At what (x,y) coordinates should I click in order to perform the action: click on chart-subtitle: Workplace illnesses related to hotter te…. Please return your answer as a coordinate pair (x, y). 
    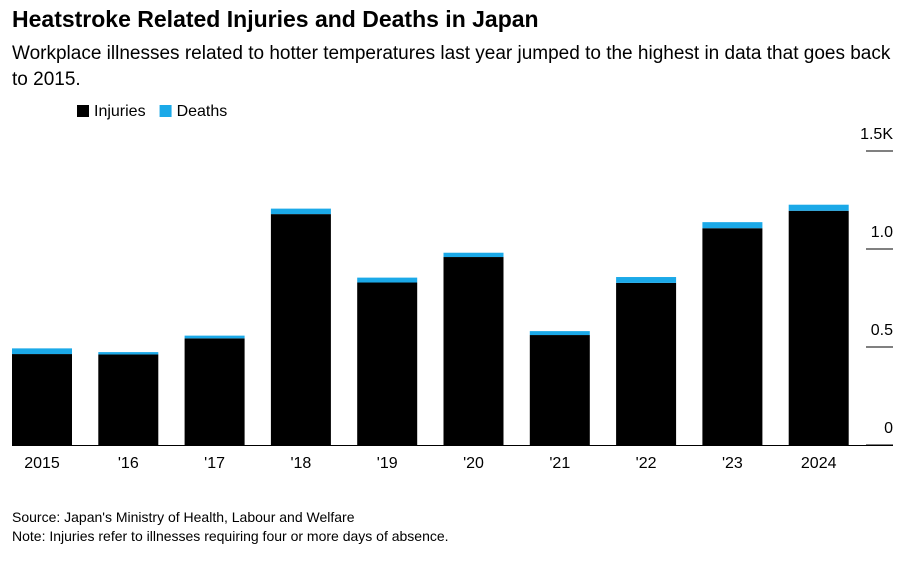
    Looking at the image, I should click on (451, 66).